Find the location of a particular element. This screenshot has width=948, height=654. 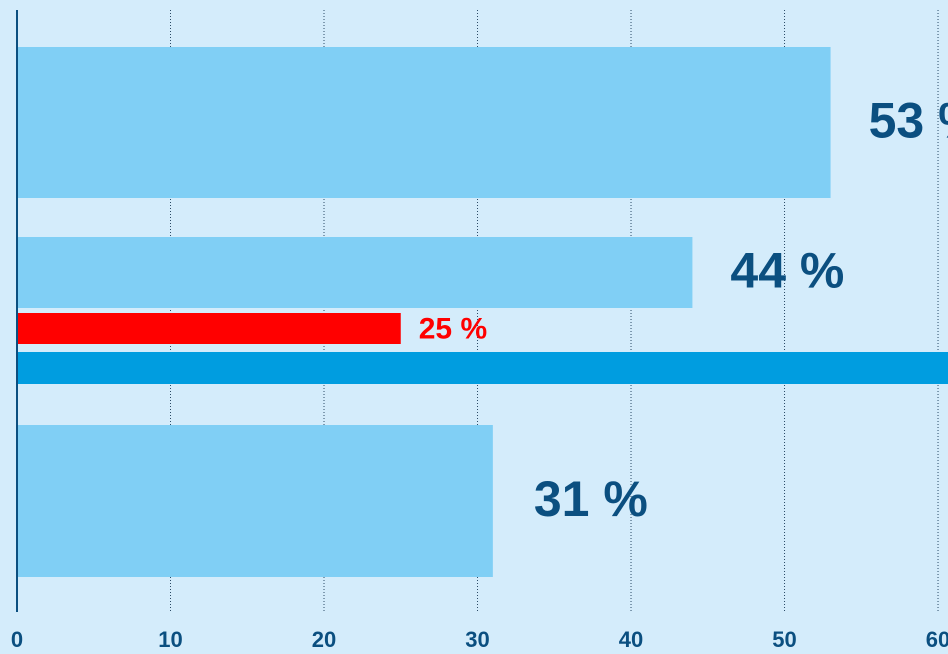

x-tick-label: 50 is located at coordinates (784, 639).